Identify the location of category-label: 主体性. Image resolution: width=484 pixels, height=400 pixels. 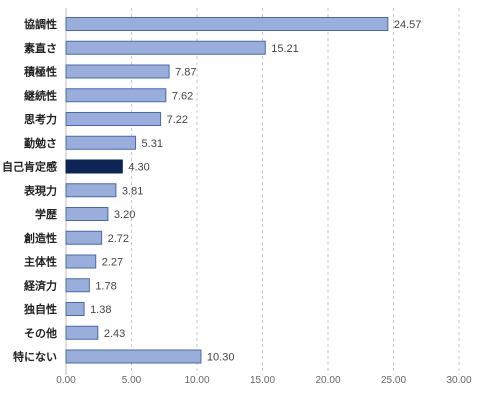
(40, 262).